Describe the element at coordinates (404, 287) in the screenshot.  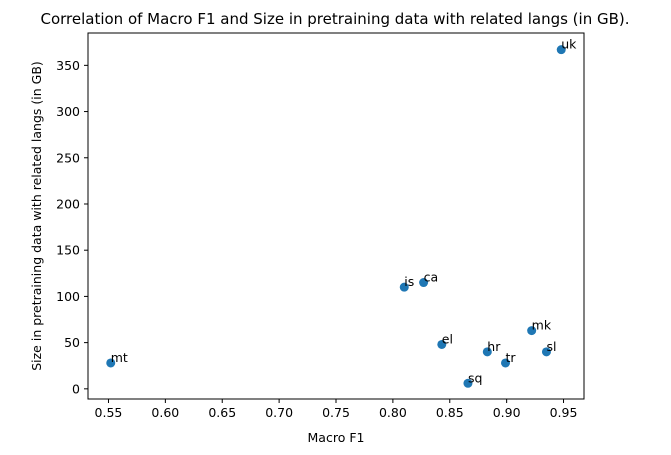
I see `data-point-is` at that location.